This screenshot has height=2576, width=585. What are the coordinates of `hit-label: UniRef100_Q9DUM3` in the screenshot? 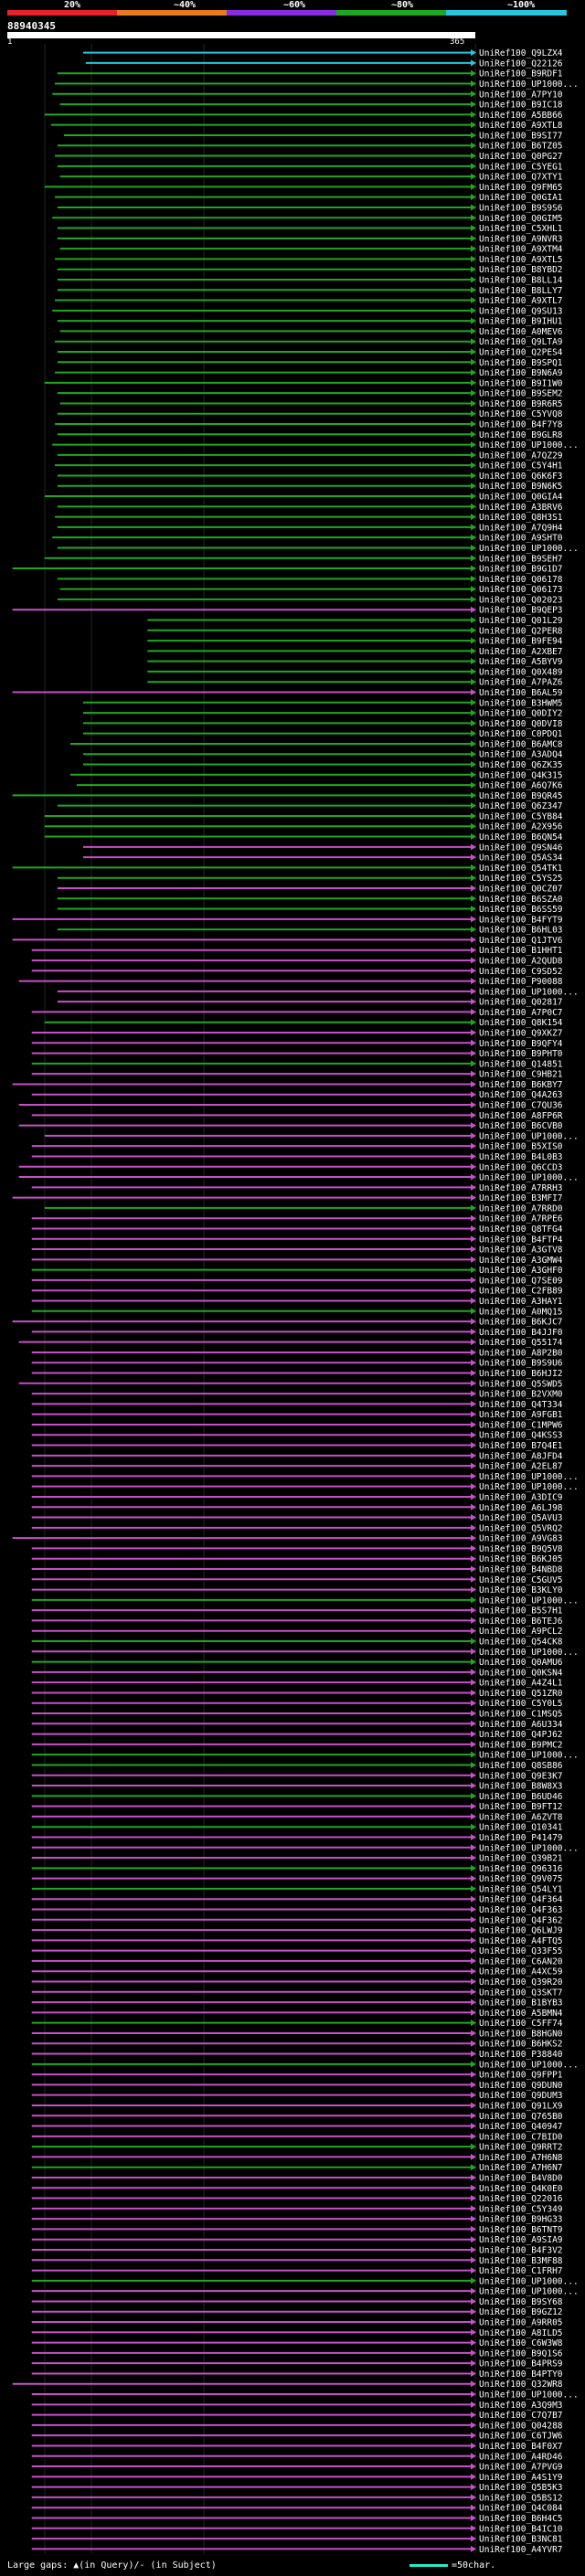 It's located at (521, 2096).